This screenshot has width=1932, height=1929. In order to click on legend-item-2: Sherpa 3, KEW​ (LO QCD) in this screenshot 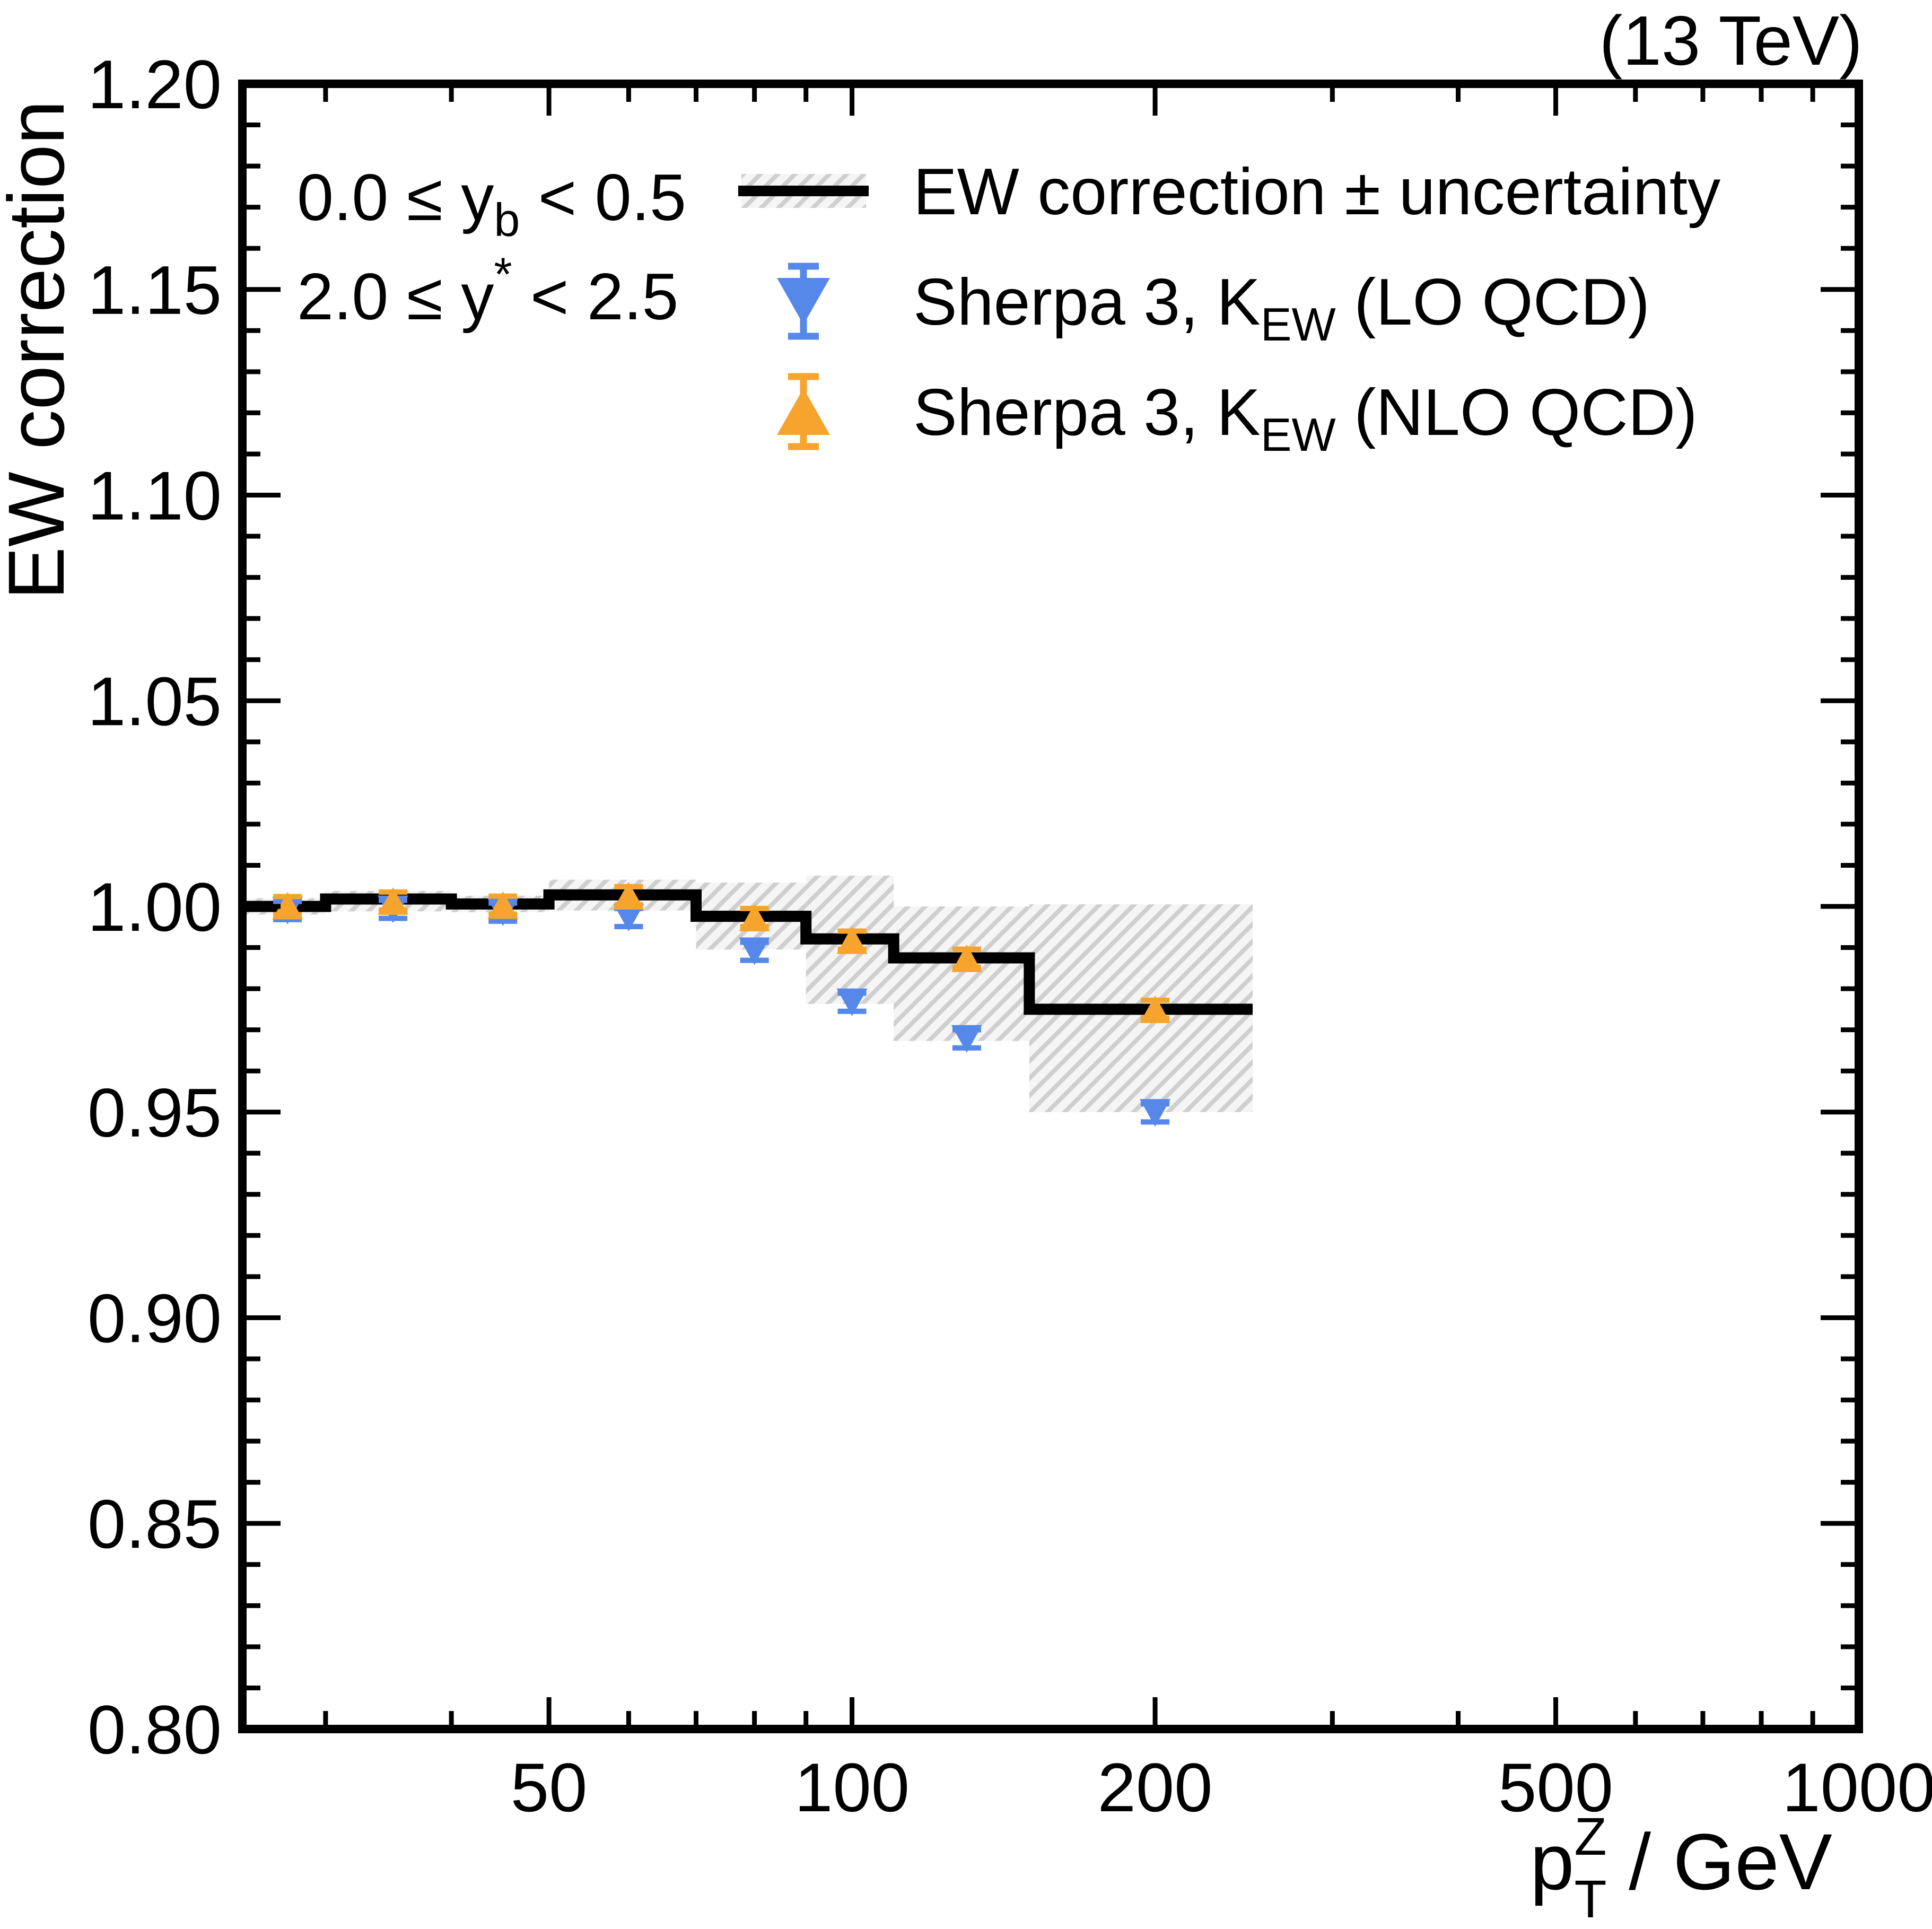, I will do `click(1213, 307)`.